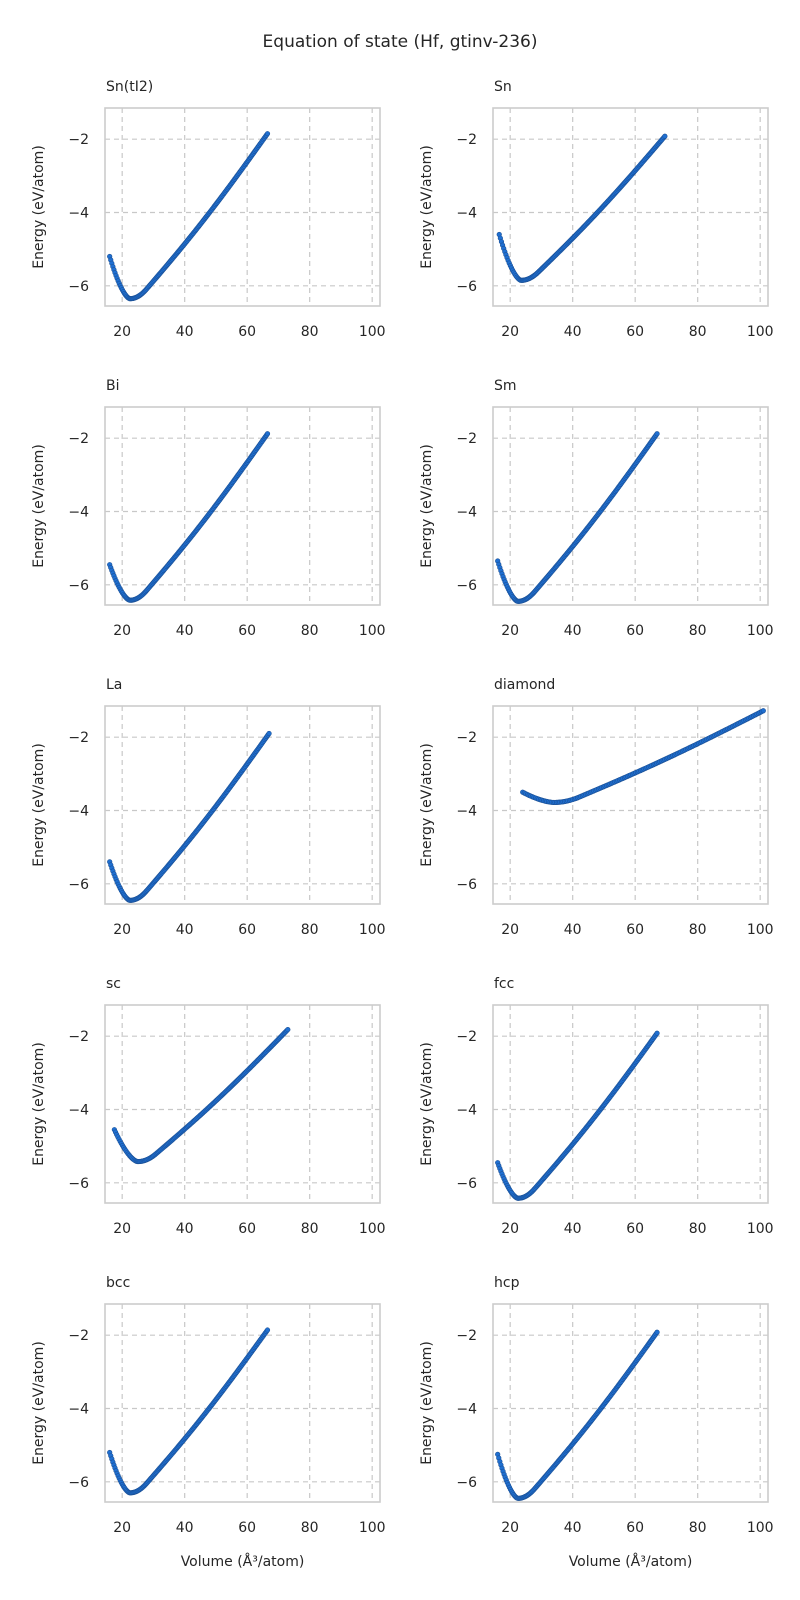 This screenshot has width=800, height=1600. I want to click on panel-title: Sm, so click(505, 386).